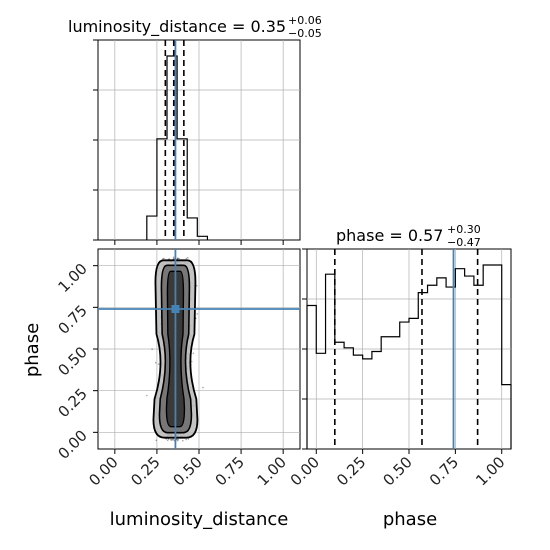  What do you see at coordinates (305, 20) in the screenshot?
I see `title-lumdist-upper: +0.06` at bounding box center [305, 20].